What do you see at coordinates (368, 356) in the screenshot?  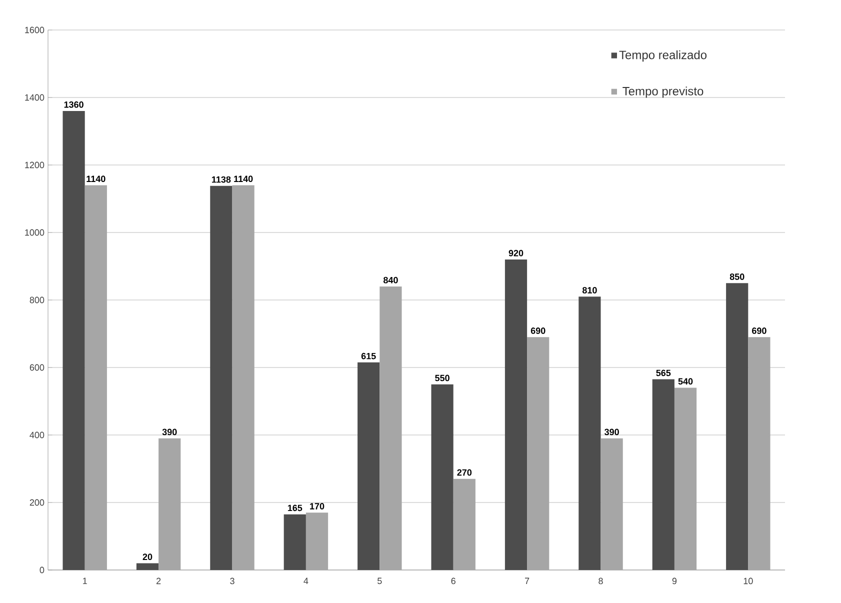 I see `data-label: 615` at bounding box center [368, 356].